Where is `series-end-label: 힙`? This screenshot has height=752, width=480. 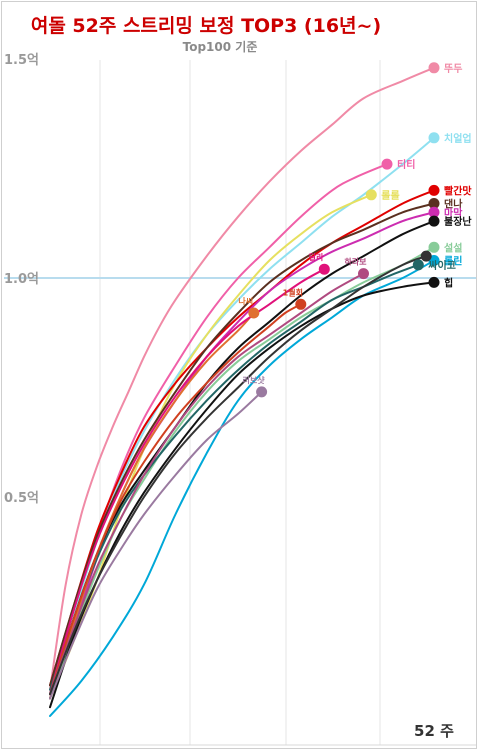
series-end-label: 힙 is located at coordinates (448, 282).